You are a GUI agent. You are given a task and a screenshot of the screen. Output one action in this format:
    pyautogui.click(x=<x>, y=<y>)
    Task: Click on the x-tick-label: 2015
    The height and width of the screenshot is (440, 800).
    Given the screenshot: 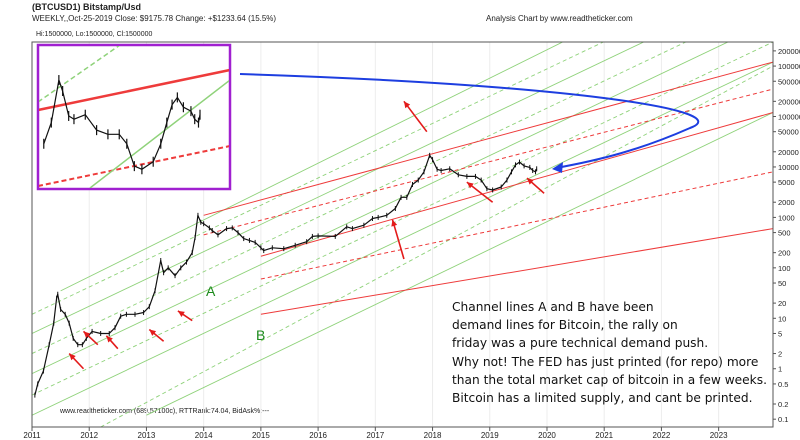 What is the action you would take?
    pyautogui.click(x=261, y=435)
    